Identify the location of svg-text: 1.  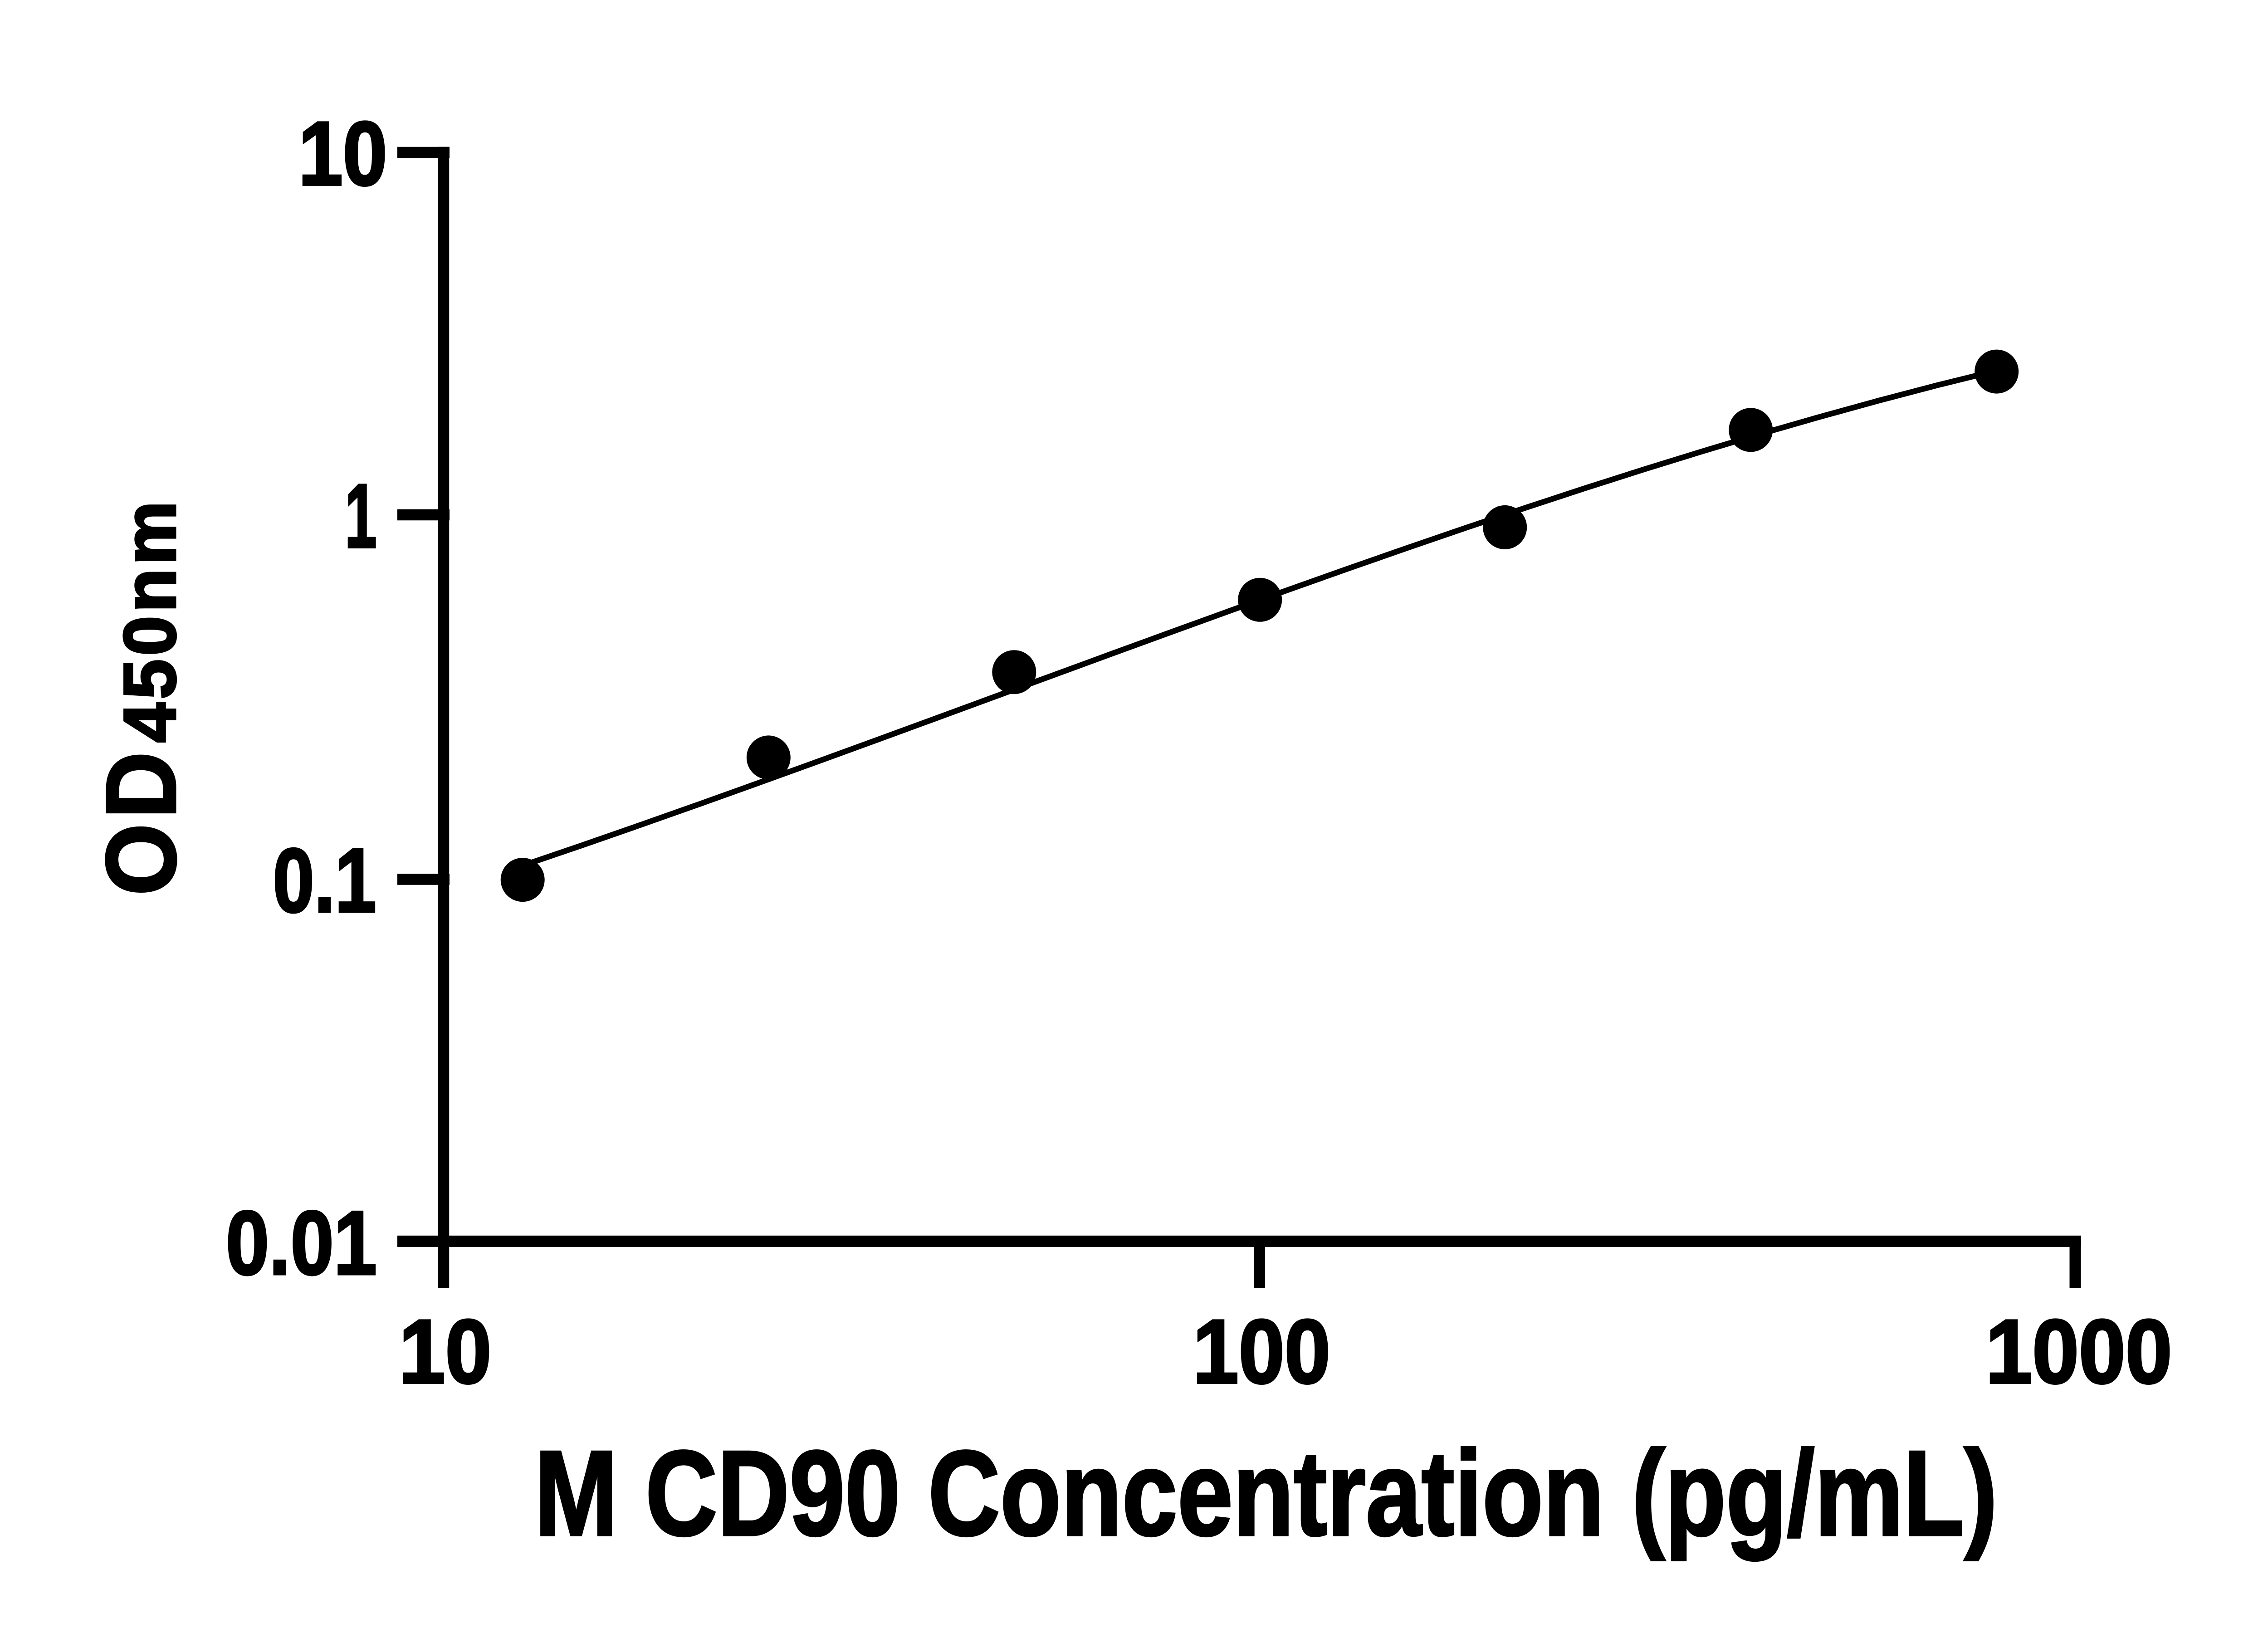
(360, 516).